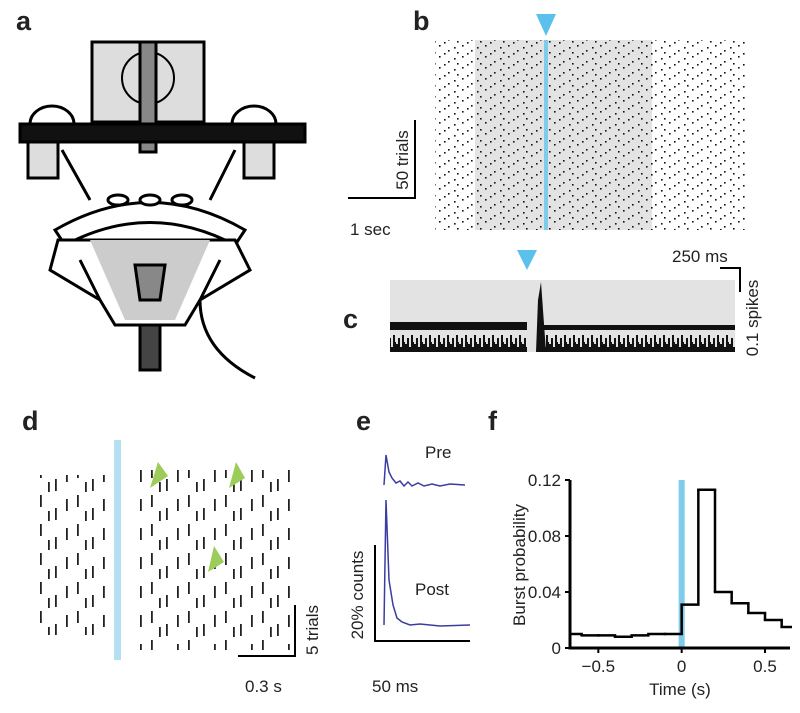 The image size is (800, 713). I want to click on label: Pre, so click(438, 452).